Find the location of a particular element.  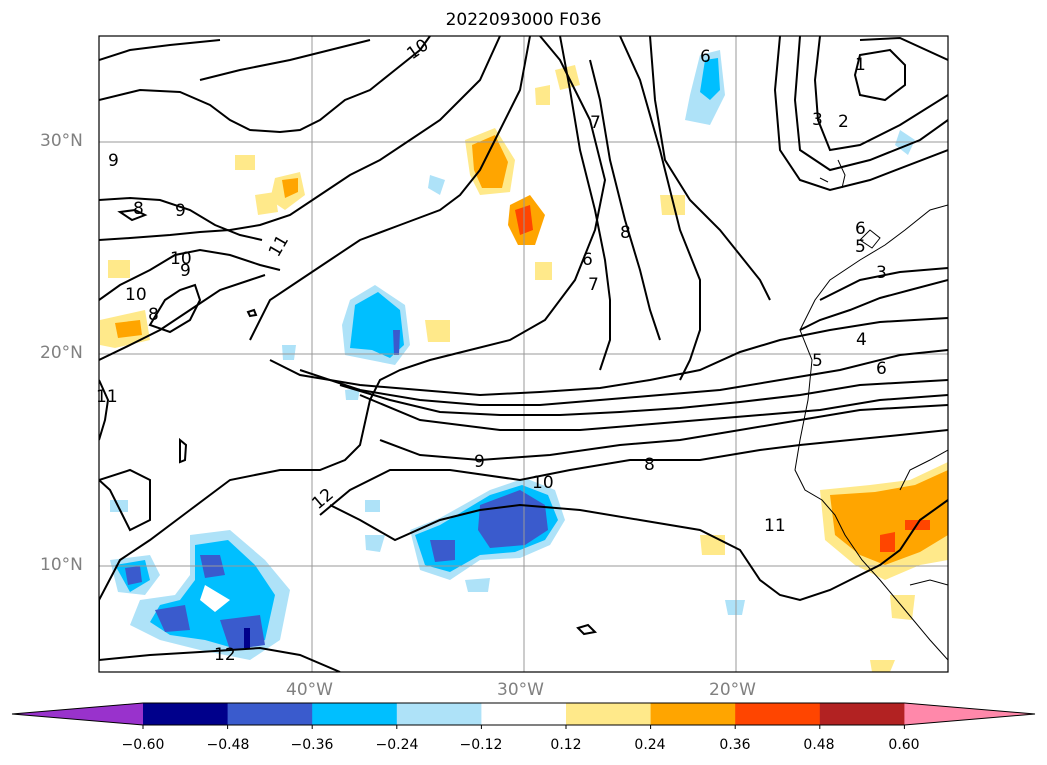

contour-label-4-right: 4 is located at coordinates (861, 340).